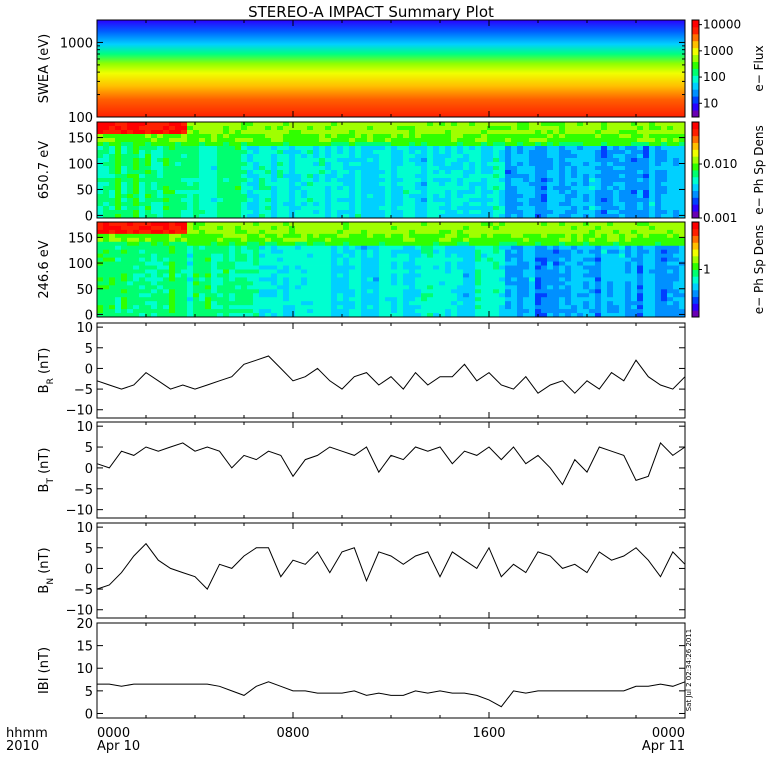  I want to click on panel-2: 0.001 0.010 e− Ph Sp Dens 0 50 100 150 650.7 eV, so click(401, 173).